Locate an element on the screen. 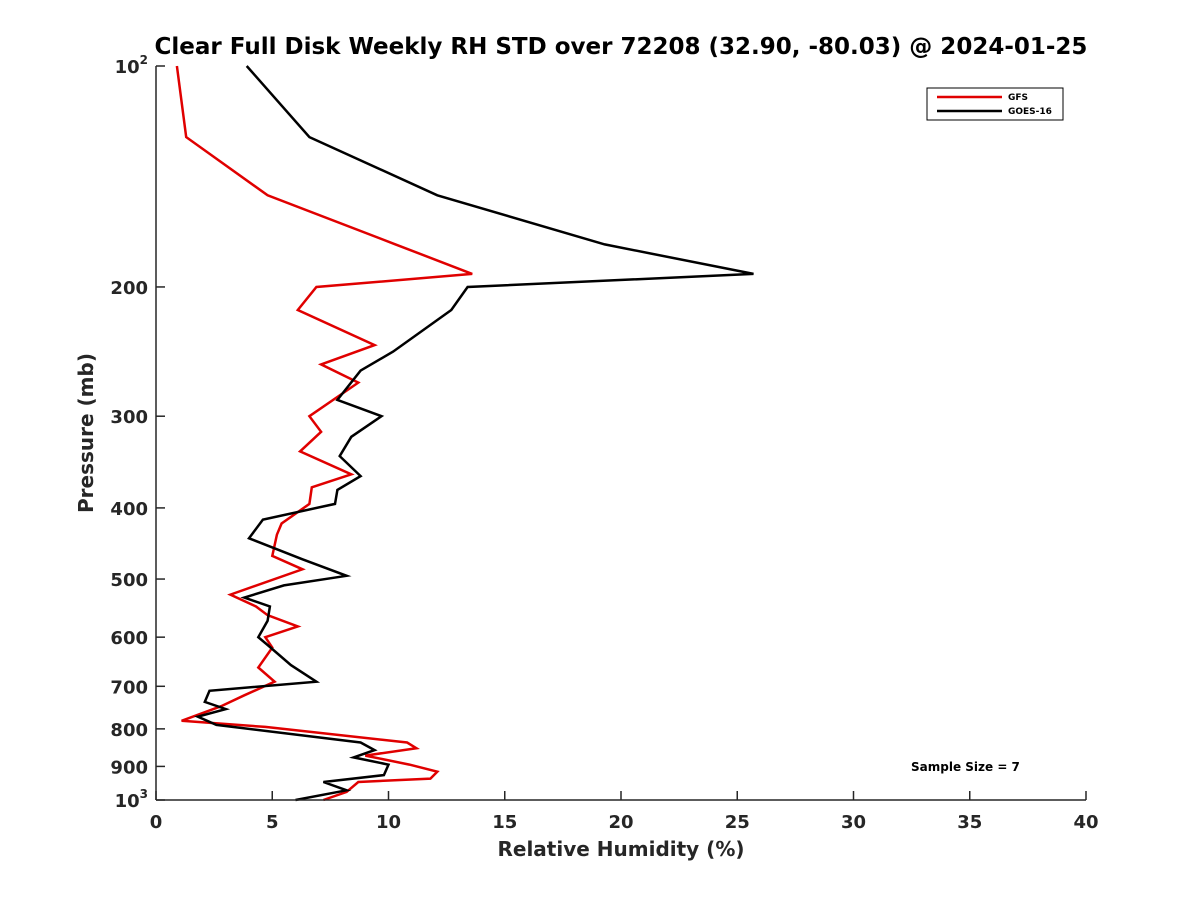  x-axis-ticks: 0 5 10 15 20 25 30 35 40 is located at coordinates (624, 812).